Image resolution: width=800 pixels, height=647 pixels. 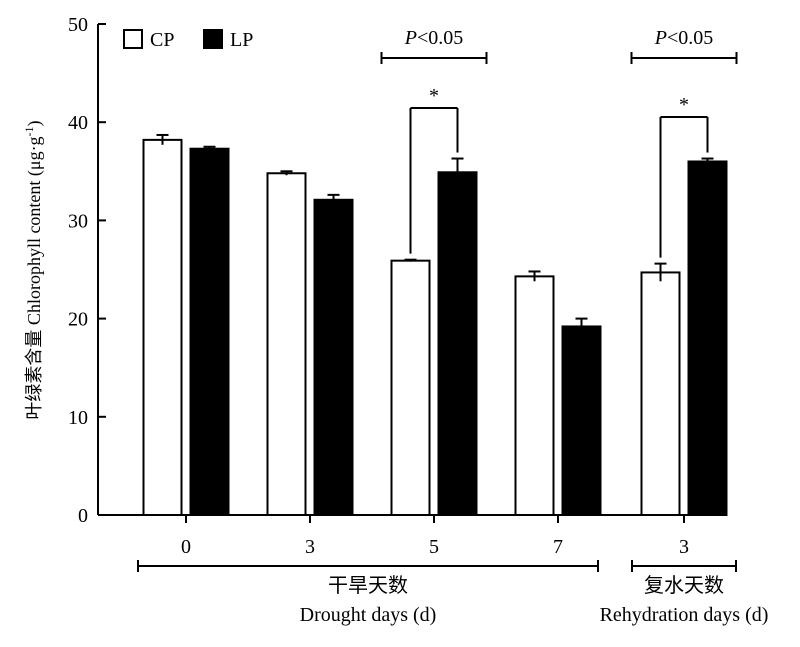 What do you see at coordinates (186, 547) in the screenshot?
I see `x-tick-label: 0` at bounding box center [186, 547].